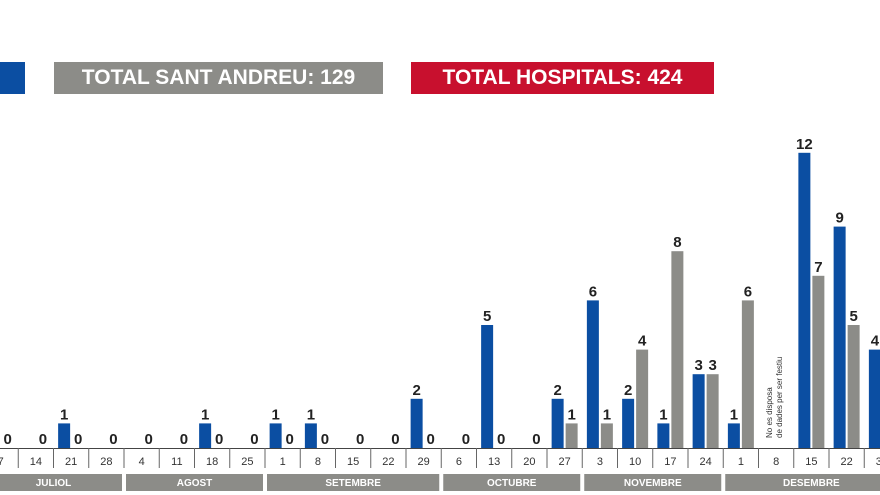 The height and width of the screenshot is (495, 880). What do you see at coordinates (395, 439) in the screenshot?
I see `value-label-grey-11: 0` at bounding box center [395, 439].